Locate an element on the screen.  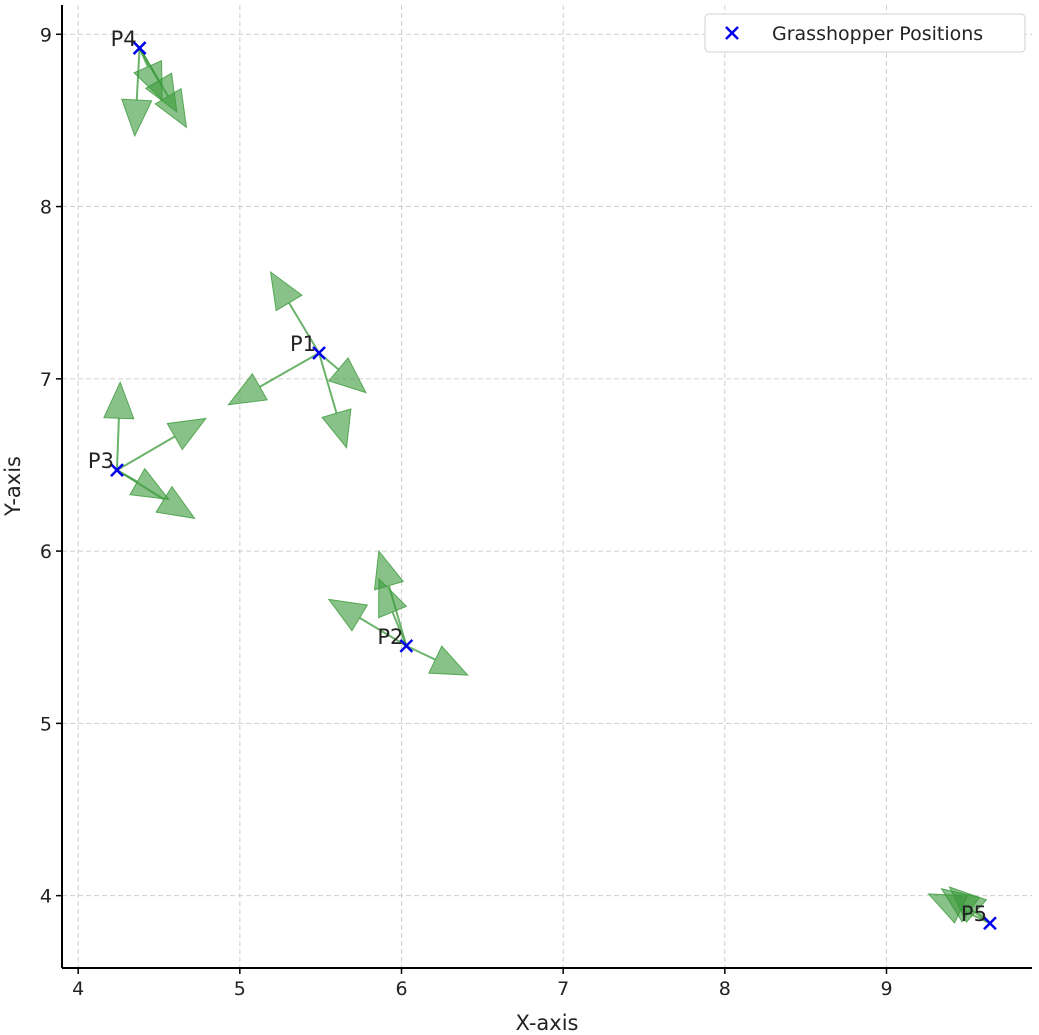
point-label: P3 is located at coordinates (101, 461).